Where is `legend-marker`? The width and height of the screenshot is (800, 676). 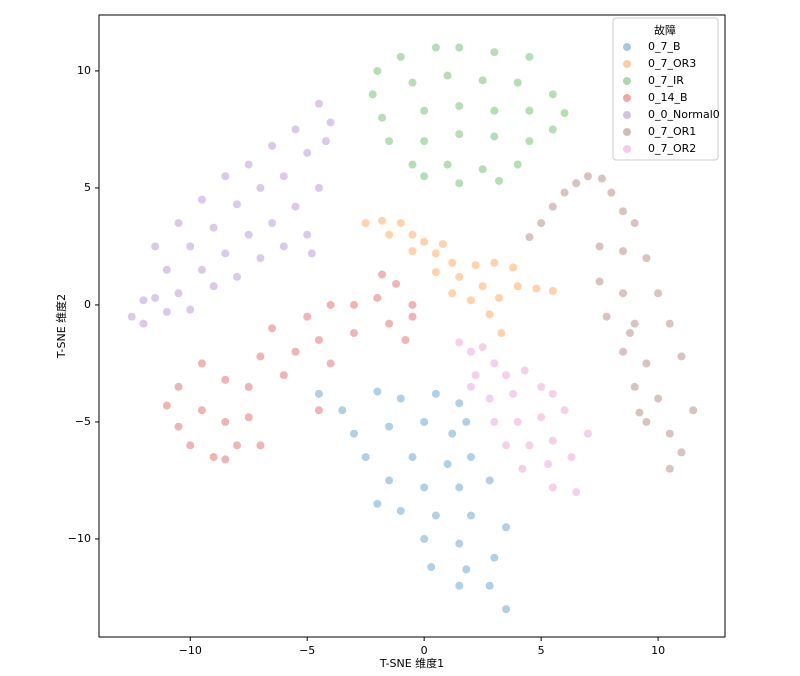
legend-marker is located at coordinates (627, 81).